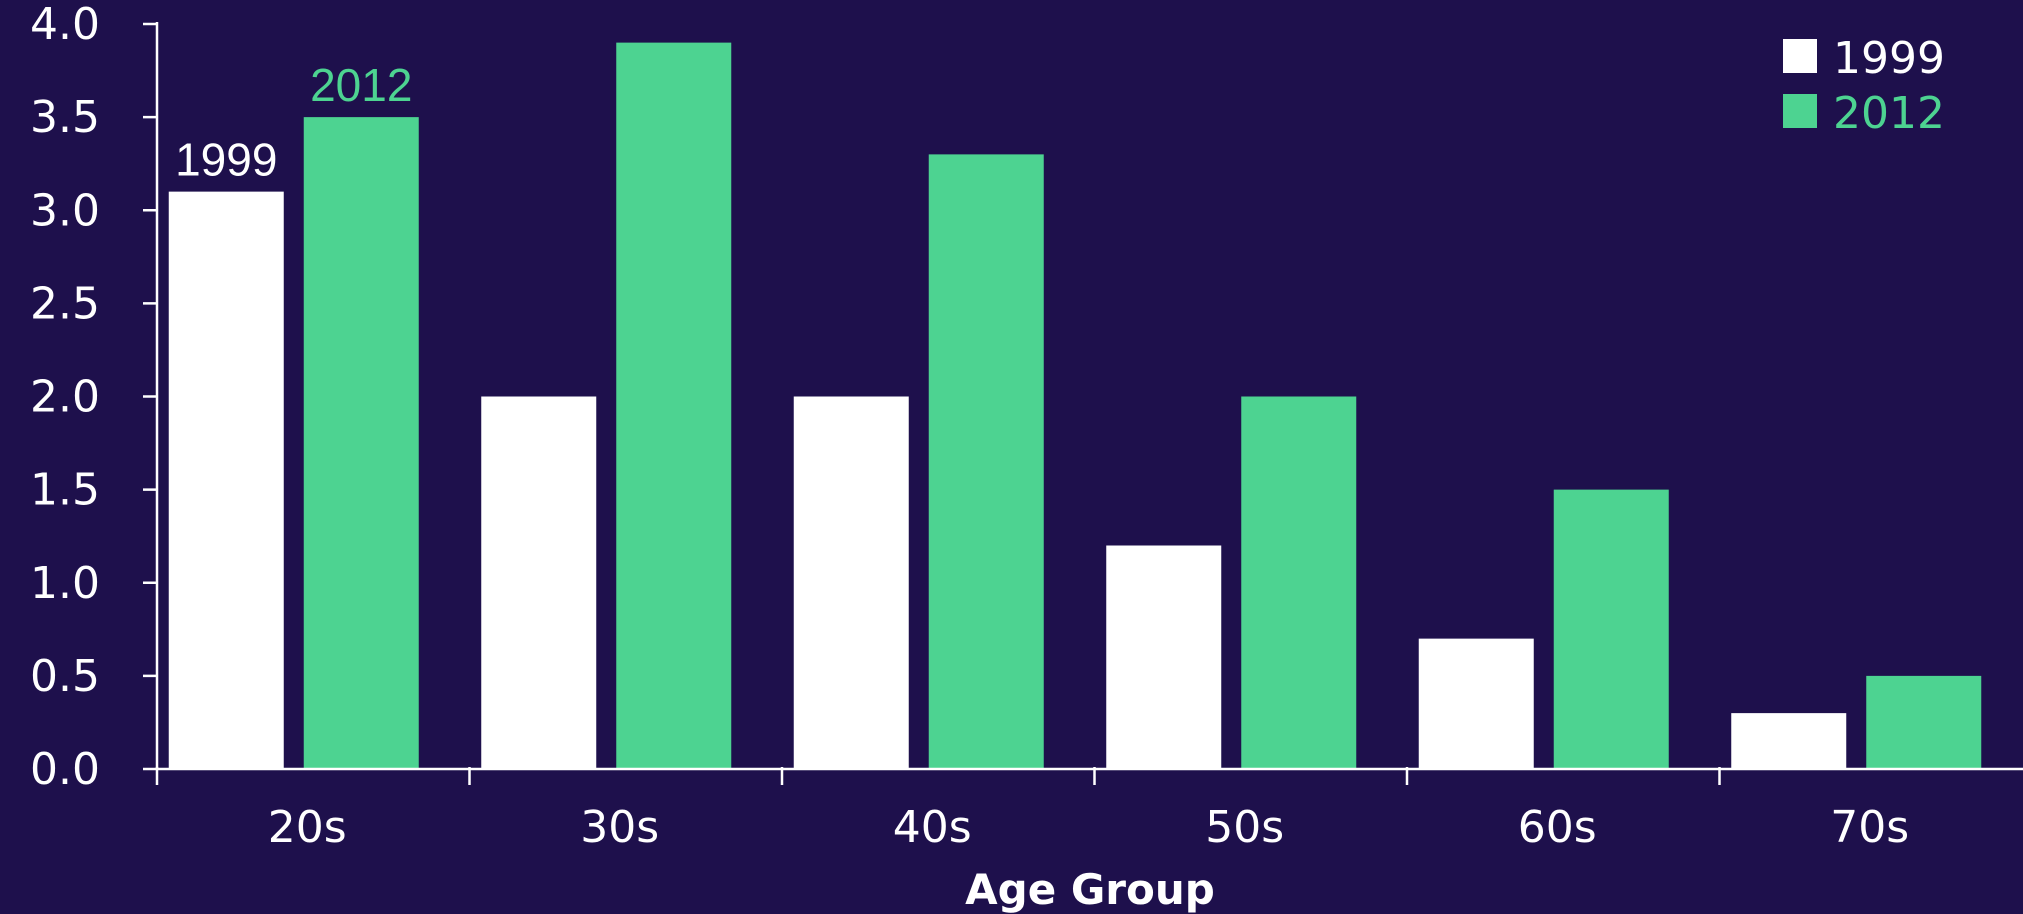 The image size is (2023, 914). What do you see at coordinates (65, 210) in the screenshot?
I see `y-tick-label: 3.0` at bounding box center [65, 210].